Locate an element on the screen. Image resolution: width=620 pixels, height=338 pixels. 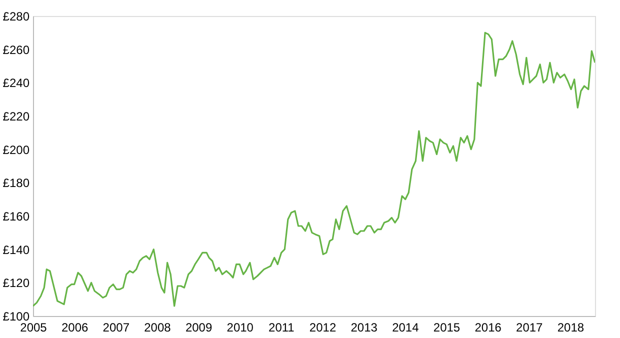
x-tick-label: 2011 is located at coordinates (281, 327).